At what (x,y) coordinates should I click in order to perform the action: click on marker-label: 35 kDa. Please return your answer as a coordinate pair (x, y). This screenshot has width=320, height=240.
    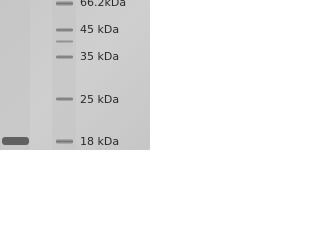
    Looking at the image, I should click on (99, 56).